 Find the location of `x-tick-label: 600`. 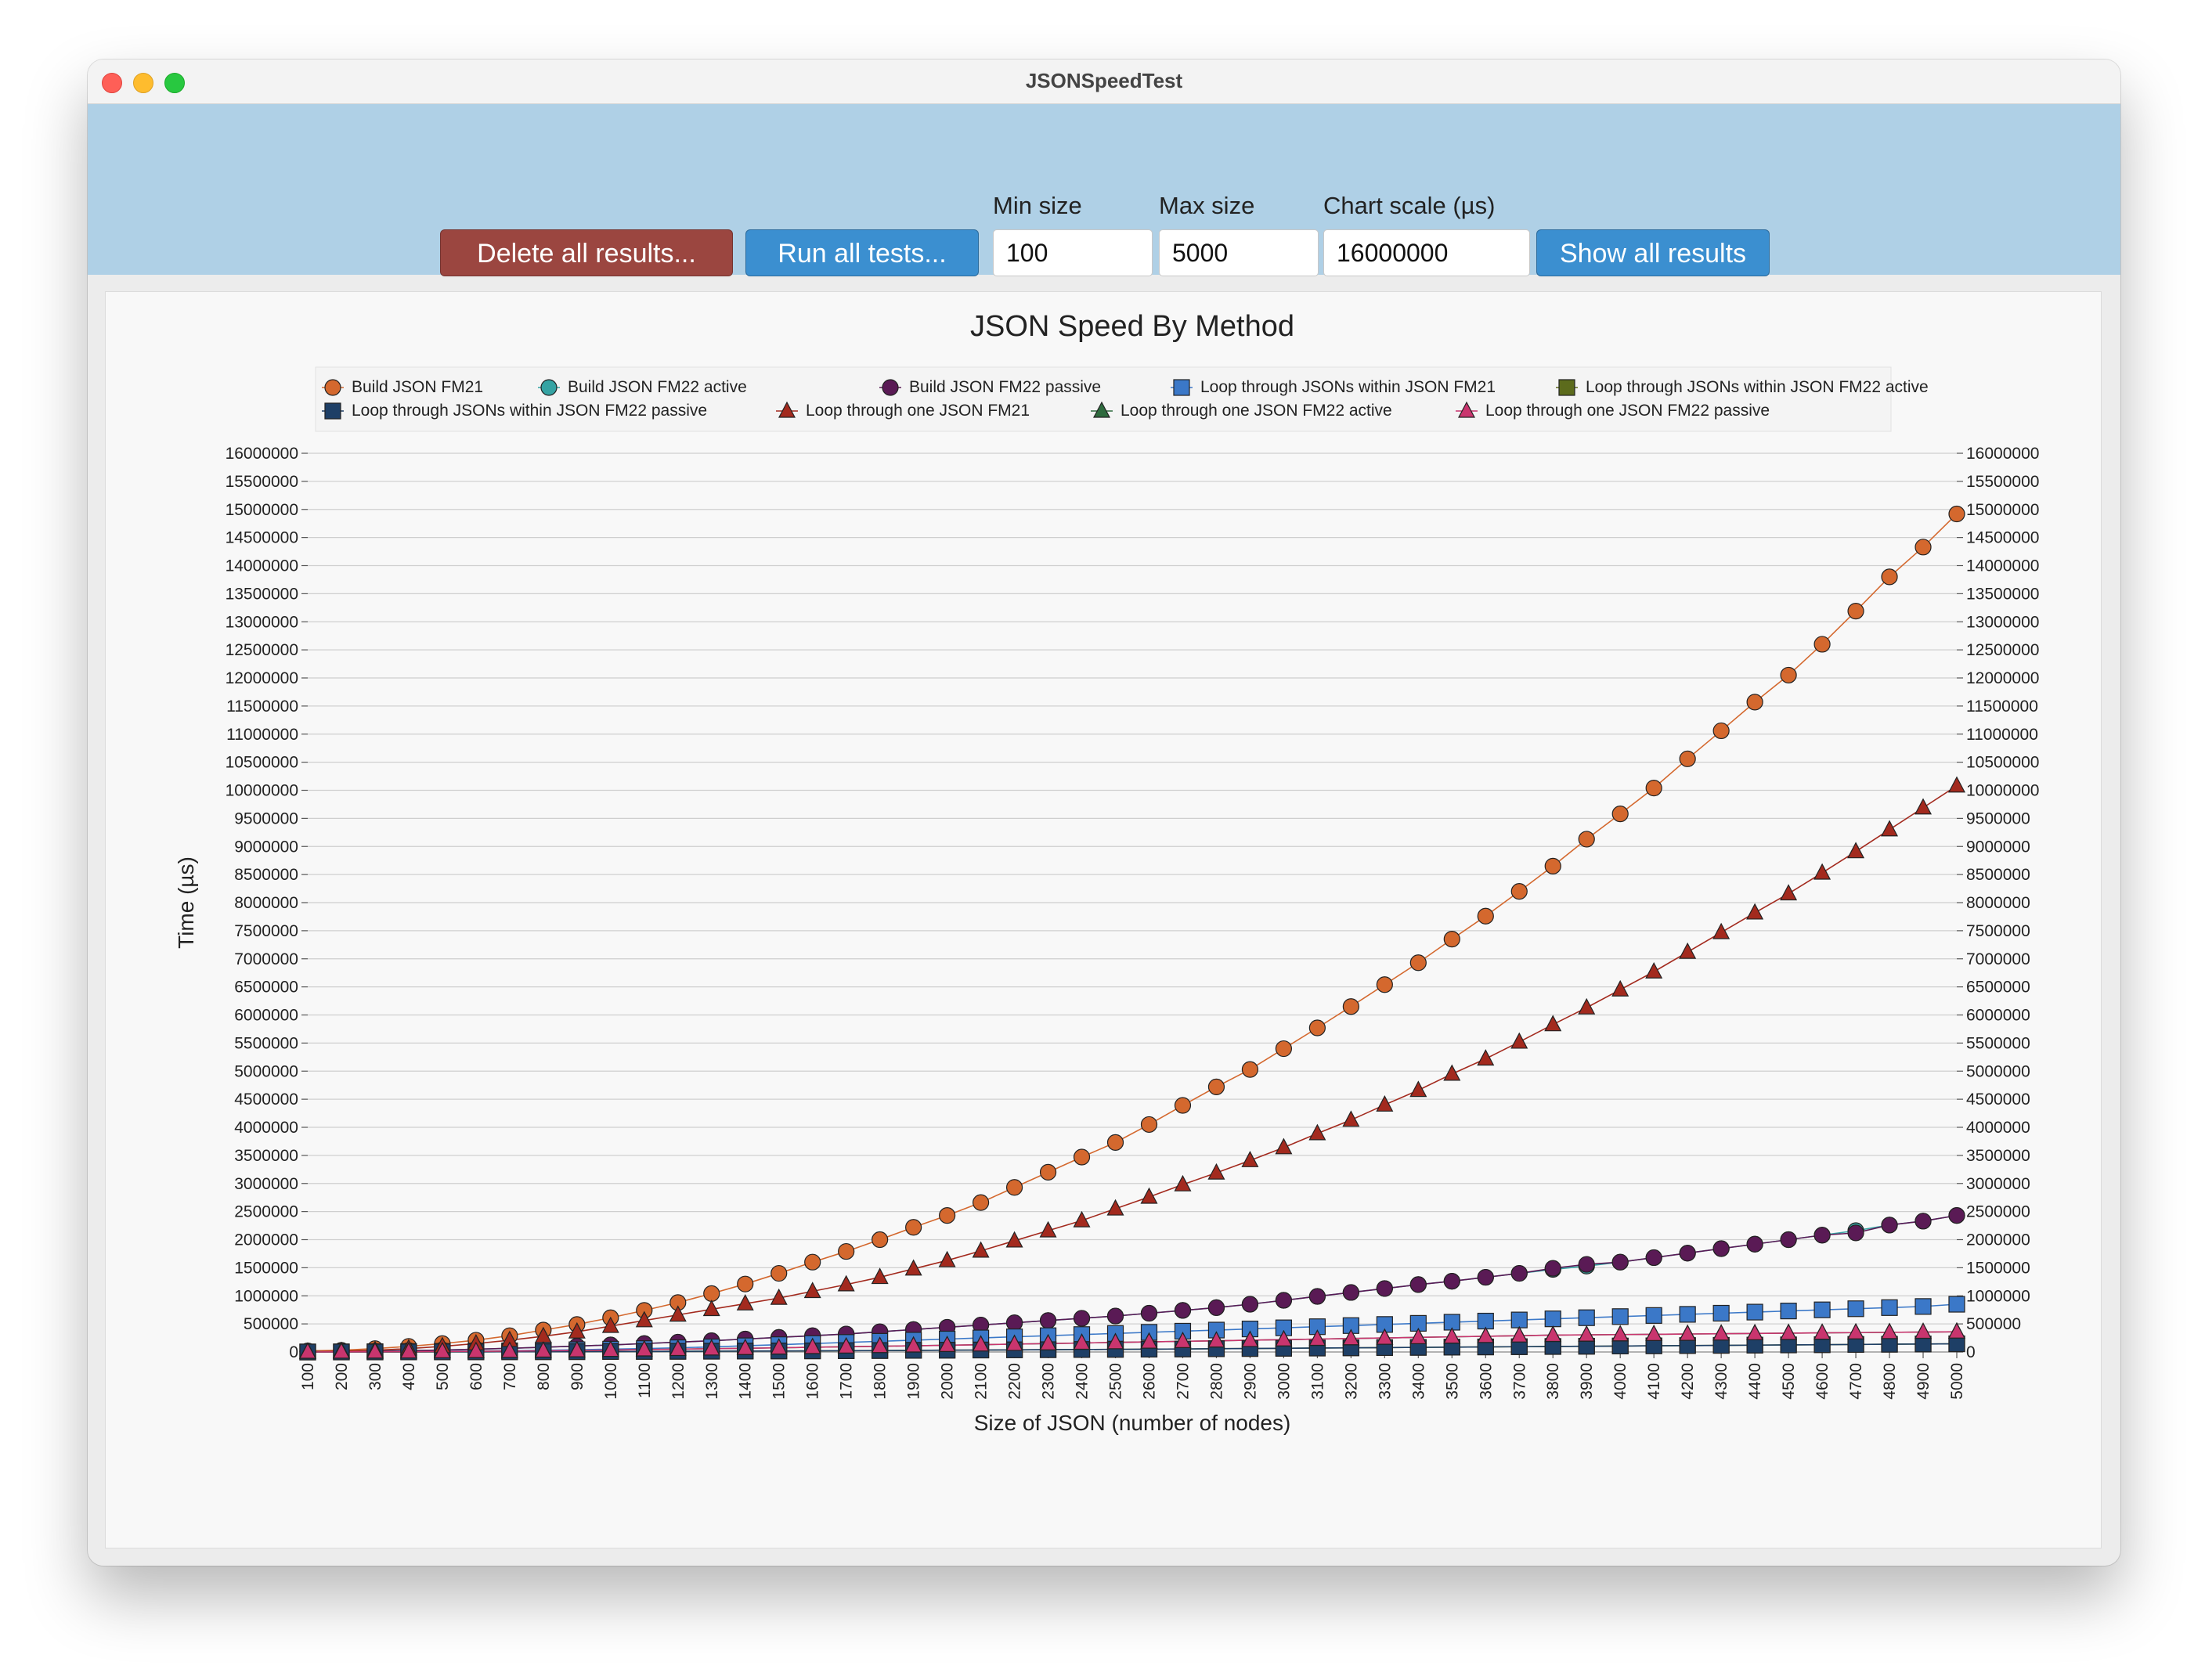

x-tick-label: 600 is located at coordinates (476, 1376).